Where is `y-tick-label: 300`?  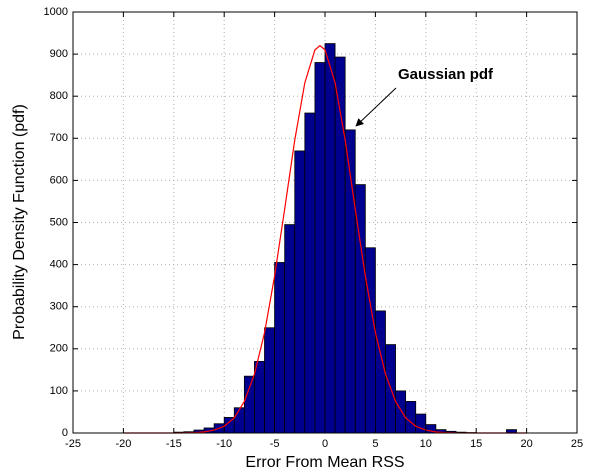 y-tick-label: 300 is located at coordinates (59, 307).